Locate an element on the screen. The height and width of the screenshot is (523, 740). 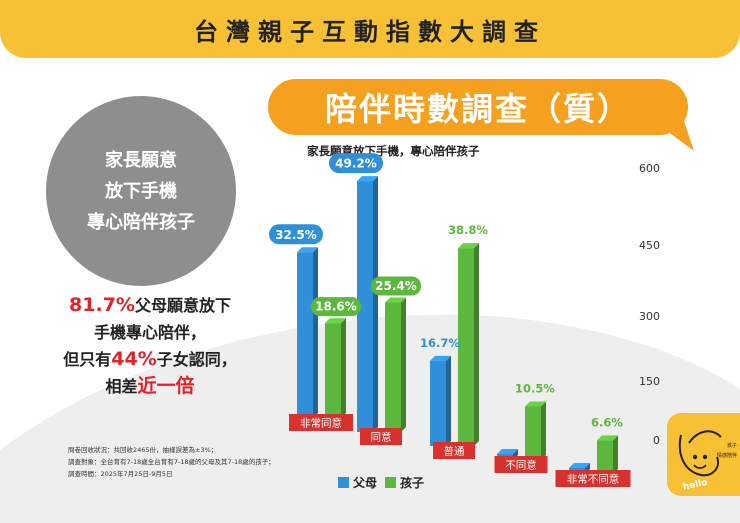
summary-child-percent: 44% is located at coordinates (134, 359).